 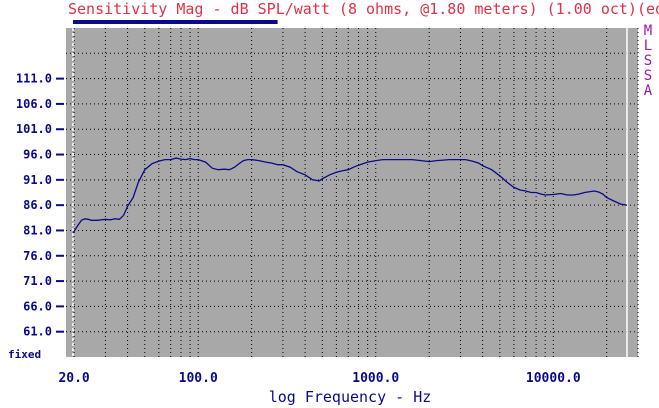 I want to click on side-letter: L, so click(x=648, y=46).